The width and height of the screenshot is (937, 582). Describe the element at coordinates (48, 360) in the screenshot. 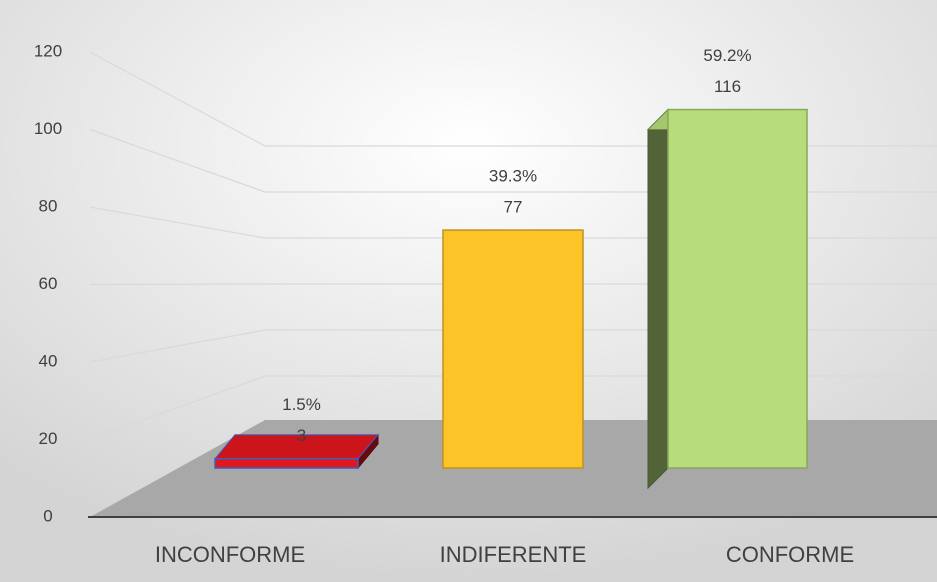

I see `y-tick-label: 40` at that location.